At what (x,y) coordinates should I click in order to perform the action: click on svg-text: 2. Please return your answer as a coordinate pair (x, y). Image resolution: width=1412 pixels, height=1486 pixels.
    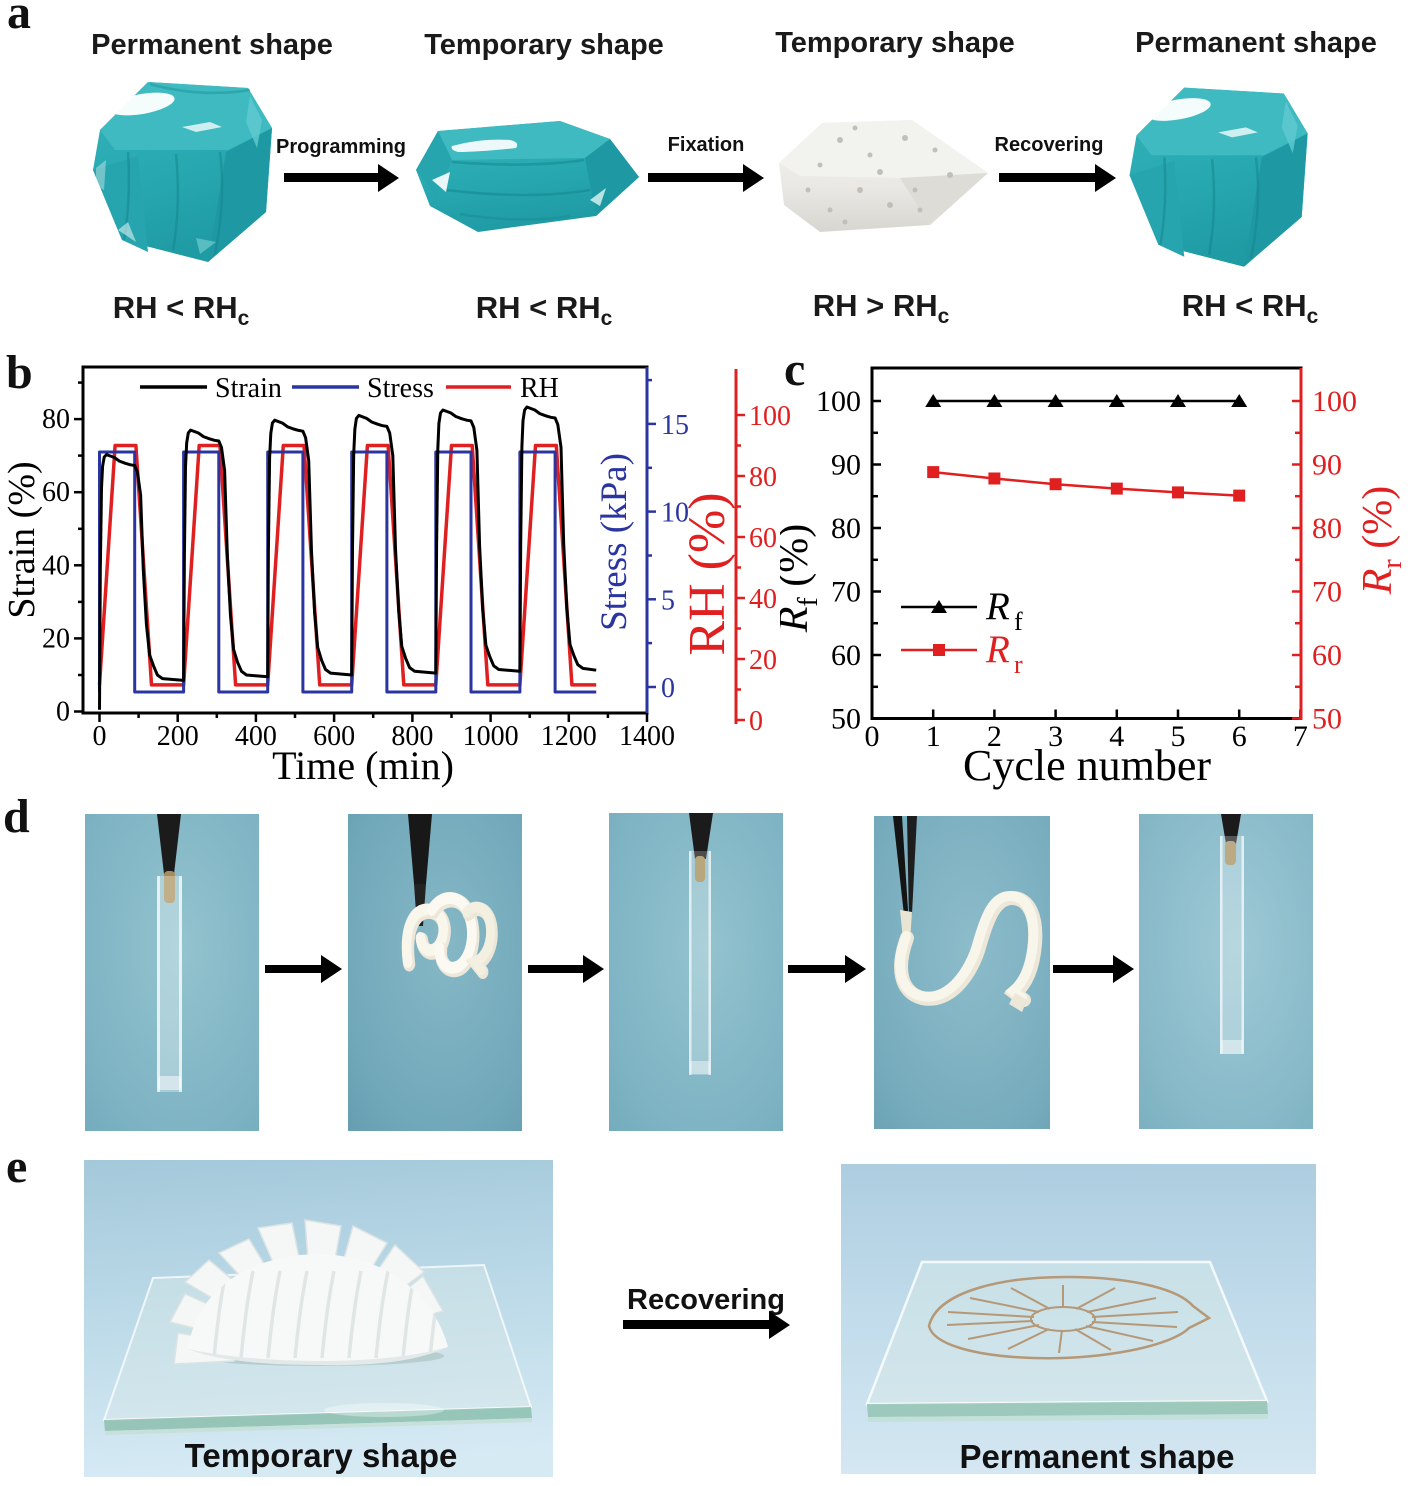
    Looking at the image, I should click on (994, 736).